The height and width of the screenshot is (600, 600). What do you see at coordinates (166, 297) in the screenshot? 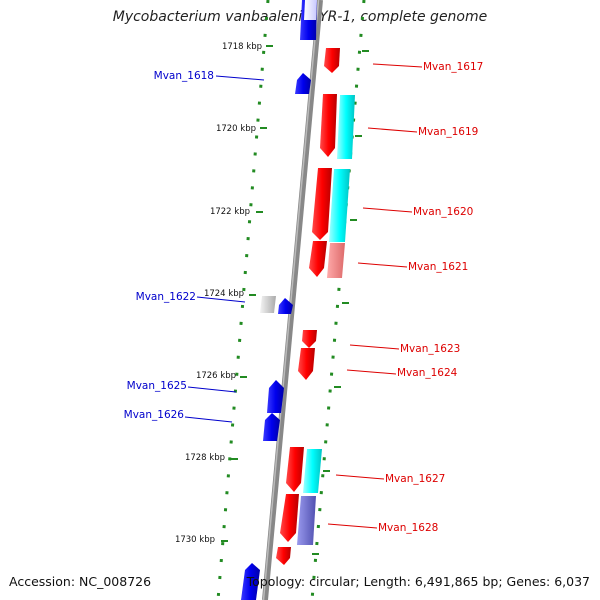
I see `gene-label-mvan-1622: Mvan_1622` at bounding box center [166, 297].